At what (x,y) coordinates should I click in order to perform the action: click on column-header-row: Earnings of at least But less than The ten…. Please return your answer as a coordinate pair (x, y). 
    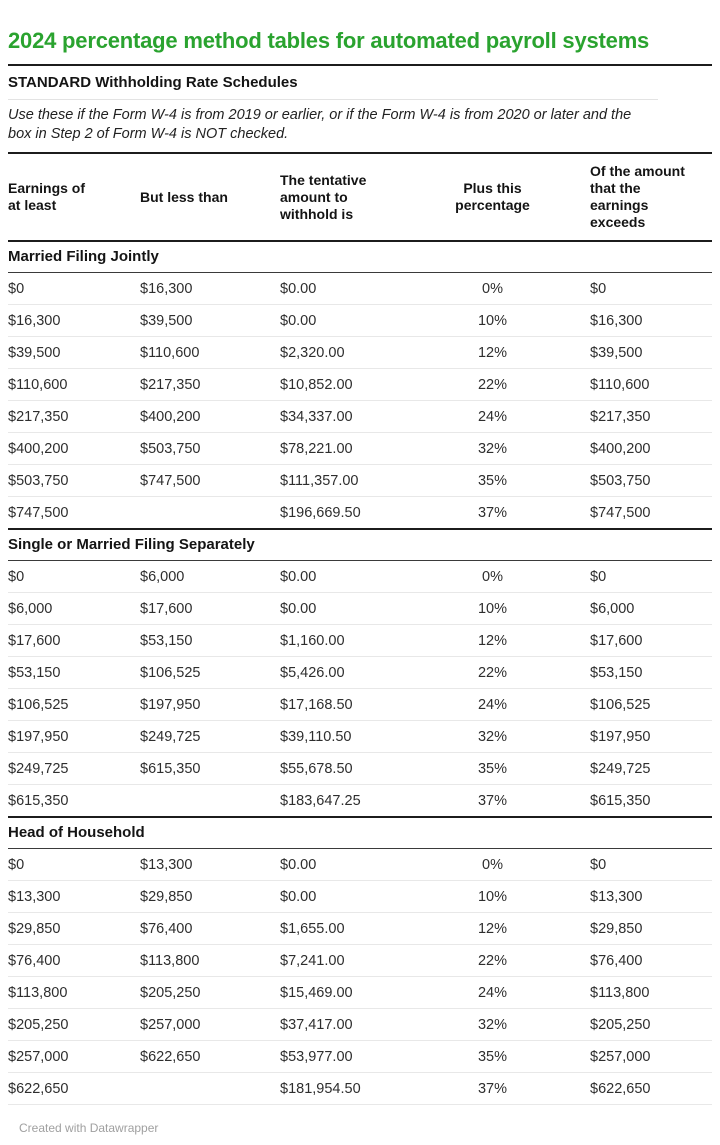
    Looking at the image, I should click on (360, 197).